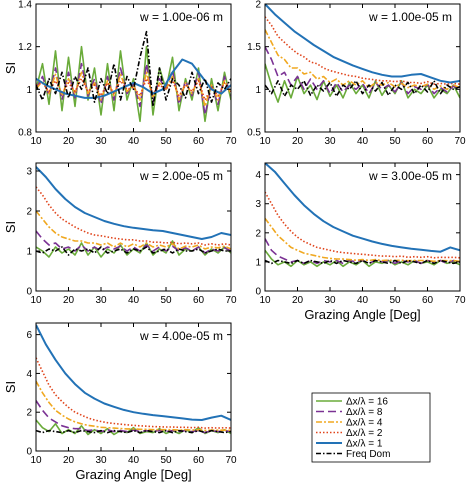  I want to click on legend-label: Δx/λ = 2, so click(364, 433).